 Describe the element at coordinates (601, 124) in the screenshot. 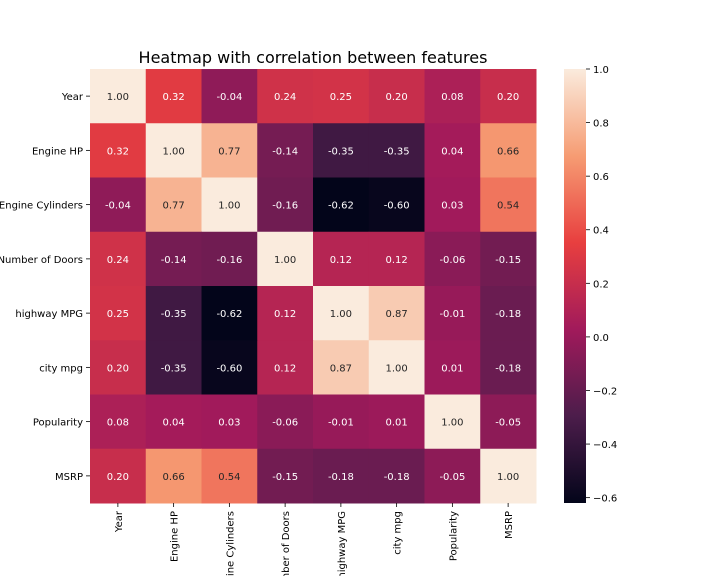

I see `colorbar-tick-label: 0.8` at that location.